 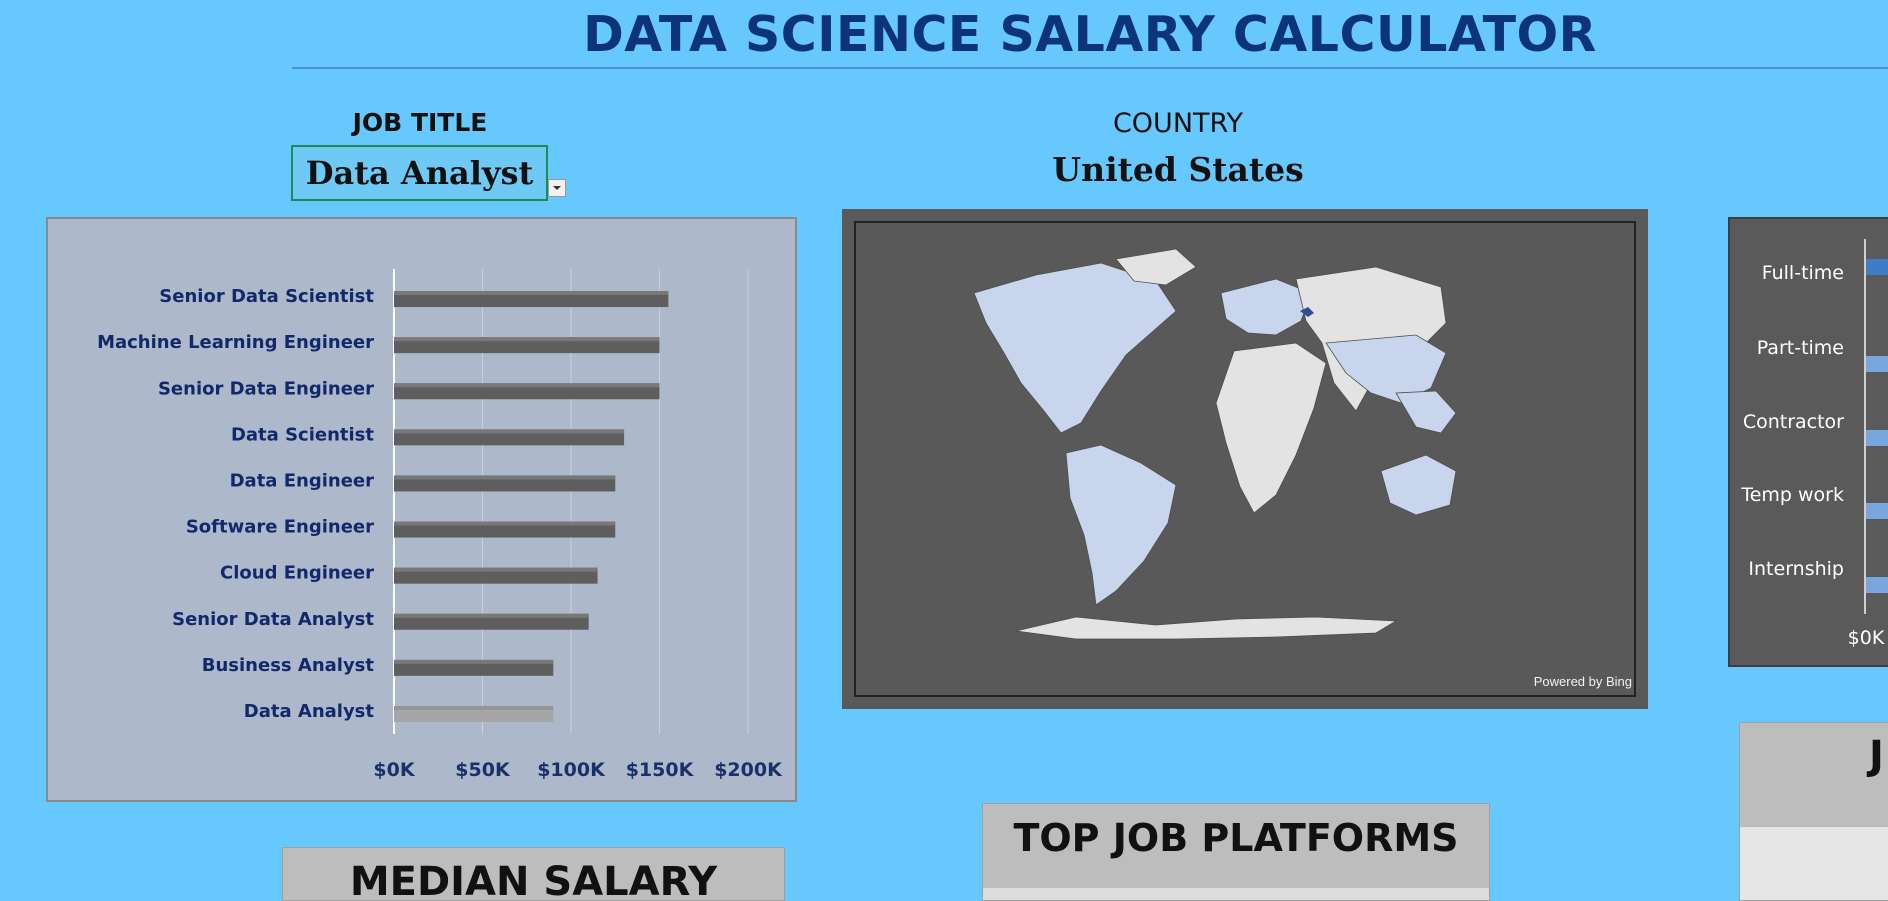 What do you see at coordinates (1156, 267) in the screenshot?
I see `map-greenland` at bounding box center [1156, 267].